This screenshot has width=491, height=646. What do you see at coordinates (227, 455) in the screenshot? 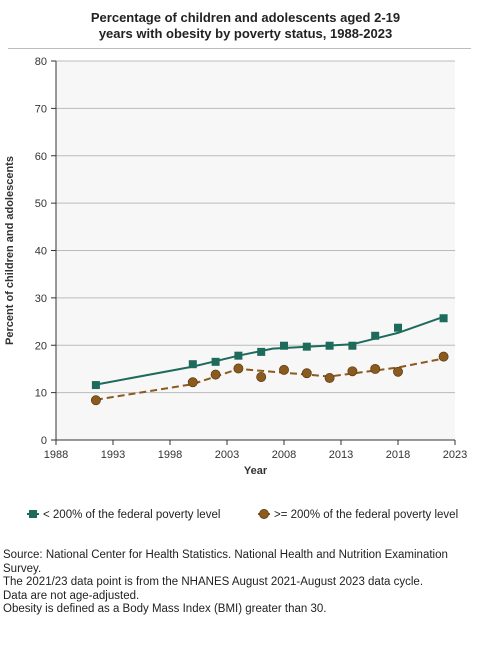
I see `x-tick-label: 2003` at bounding box center [227, 455].